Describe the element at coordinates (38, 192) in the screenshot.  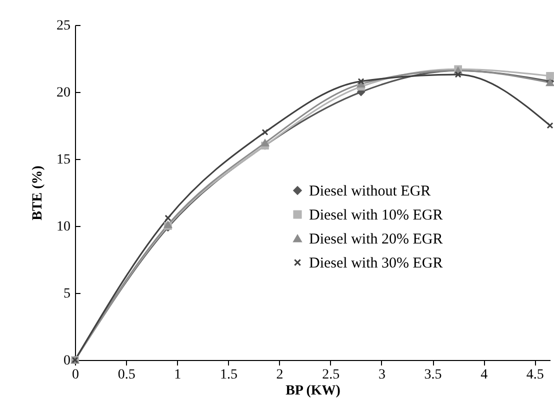
I see `y-axis-title: BTE (%)` at that location.